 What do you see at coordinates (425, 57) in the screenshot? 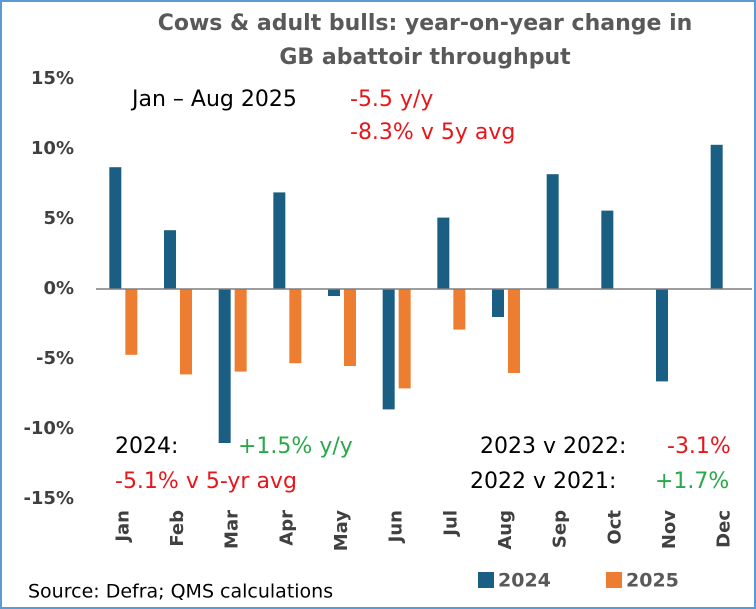
I see `chart-title: GB abattoir throughput` at bounding box center [425, 57].